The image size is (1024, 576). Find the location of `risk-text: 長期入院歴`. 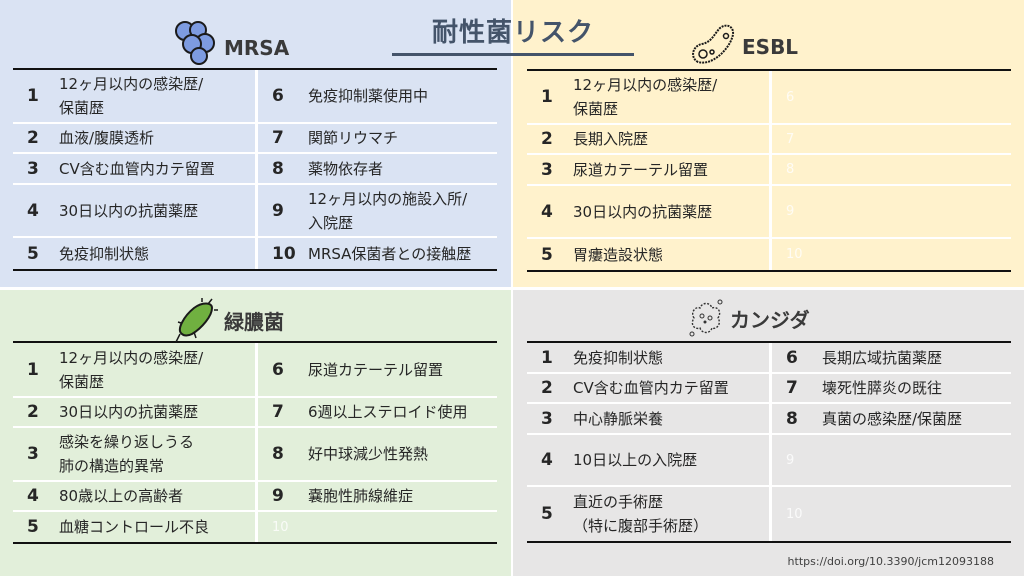

risk-text: 長期入院歴 is located at coordinates (611, 139).